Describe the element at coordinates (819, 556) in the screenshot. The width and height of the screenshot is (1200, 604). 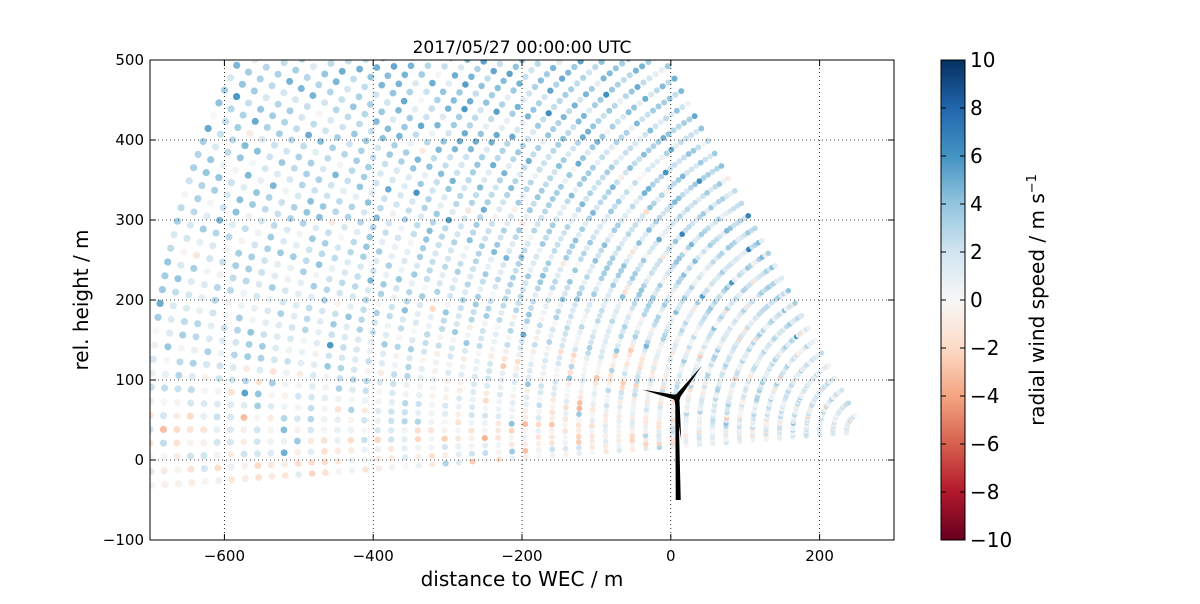
I see `x-tick-label: 200` at that location.